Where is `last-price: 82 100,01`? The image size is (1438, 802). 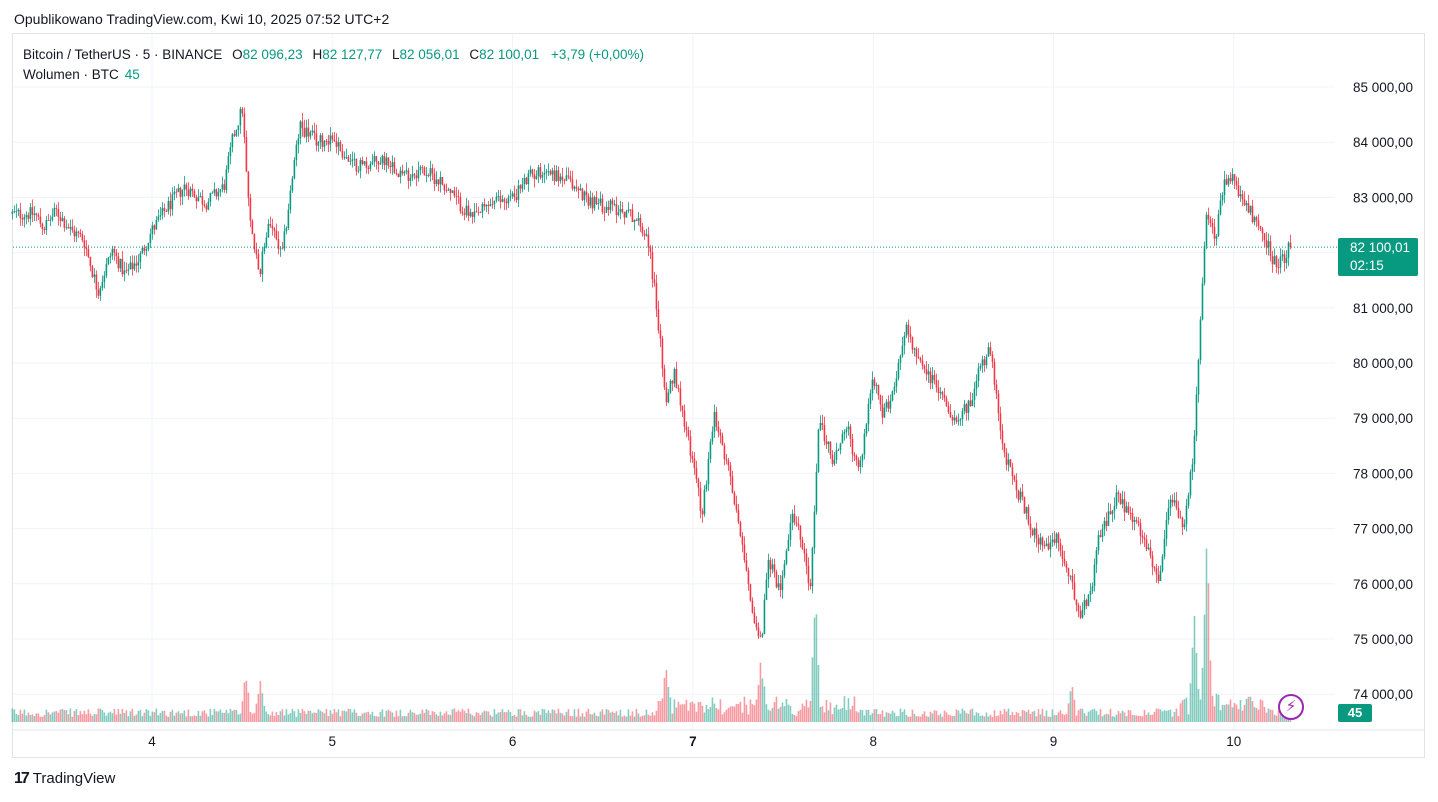
last-price: 82 100,01 is located at coordinates (1380, 247).